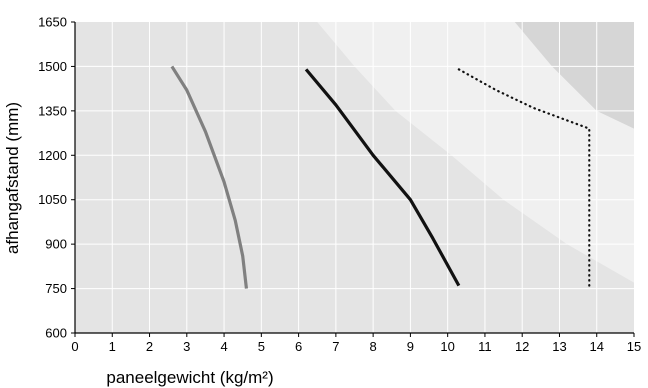  I want to click on x-tick-label: 9, so click(410, 346).